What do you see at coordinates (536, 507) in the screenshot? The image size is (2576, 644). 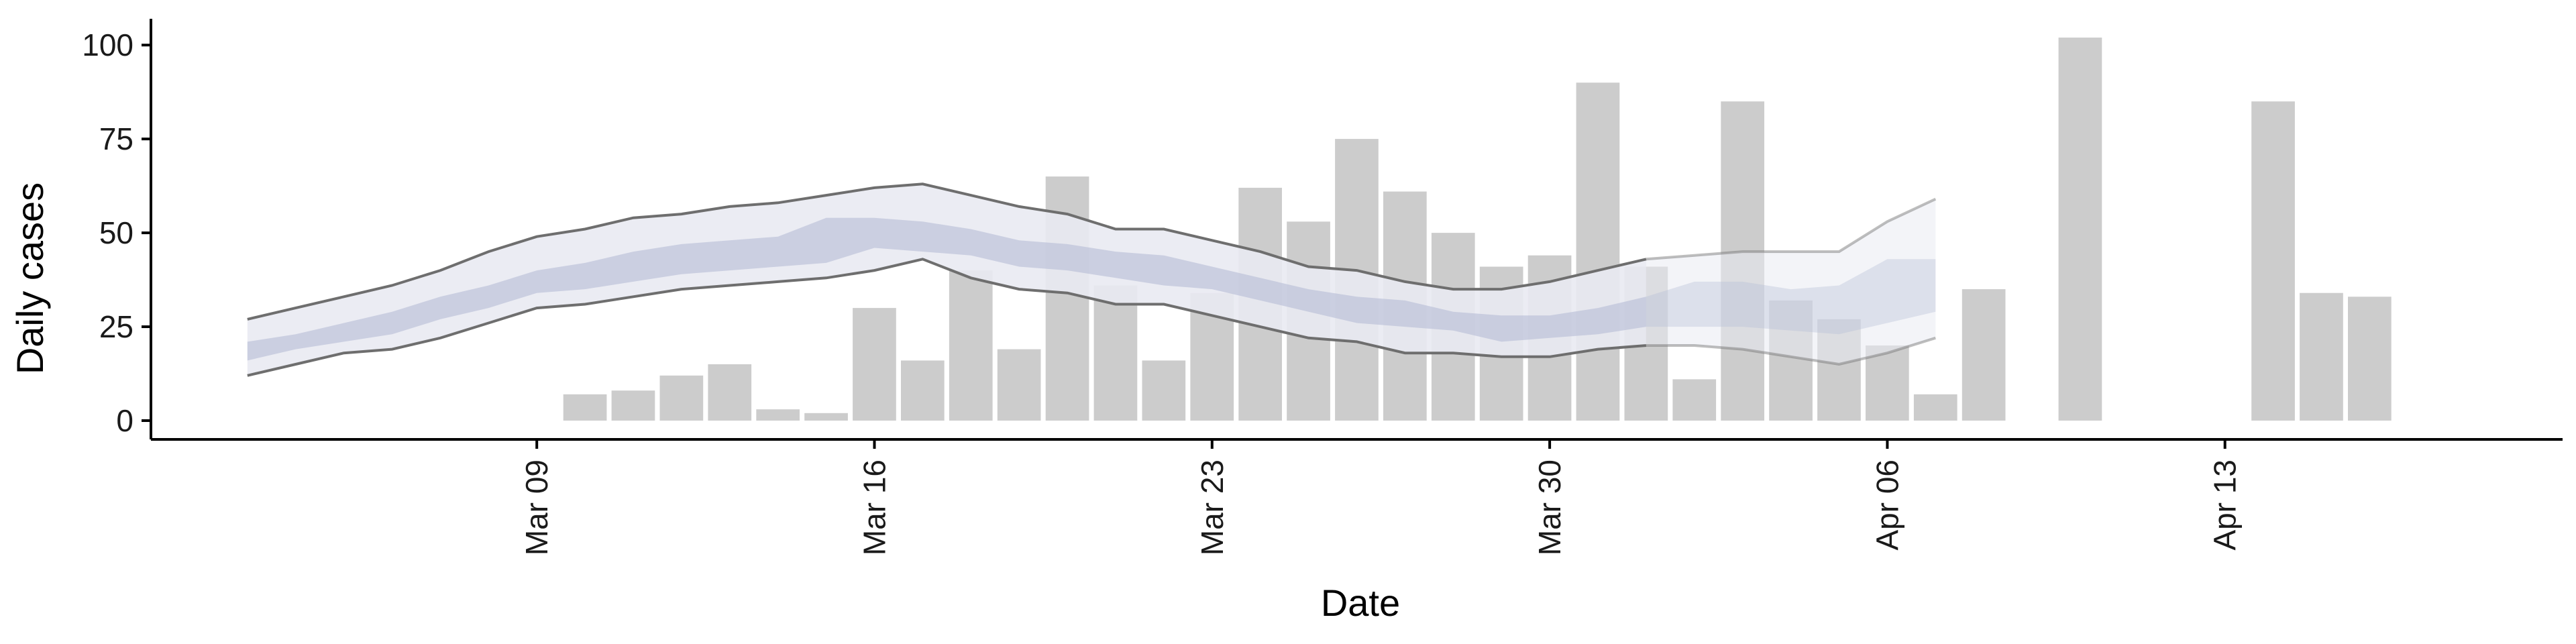 I see `x-tick-label: Mar 09` at bounding box center [536, 507].